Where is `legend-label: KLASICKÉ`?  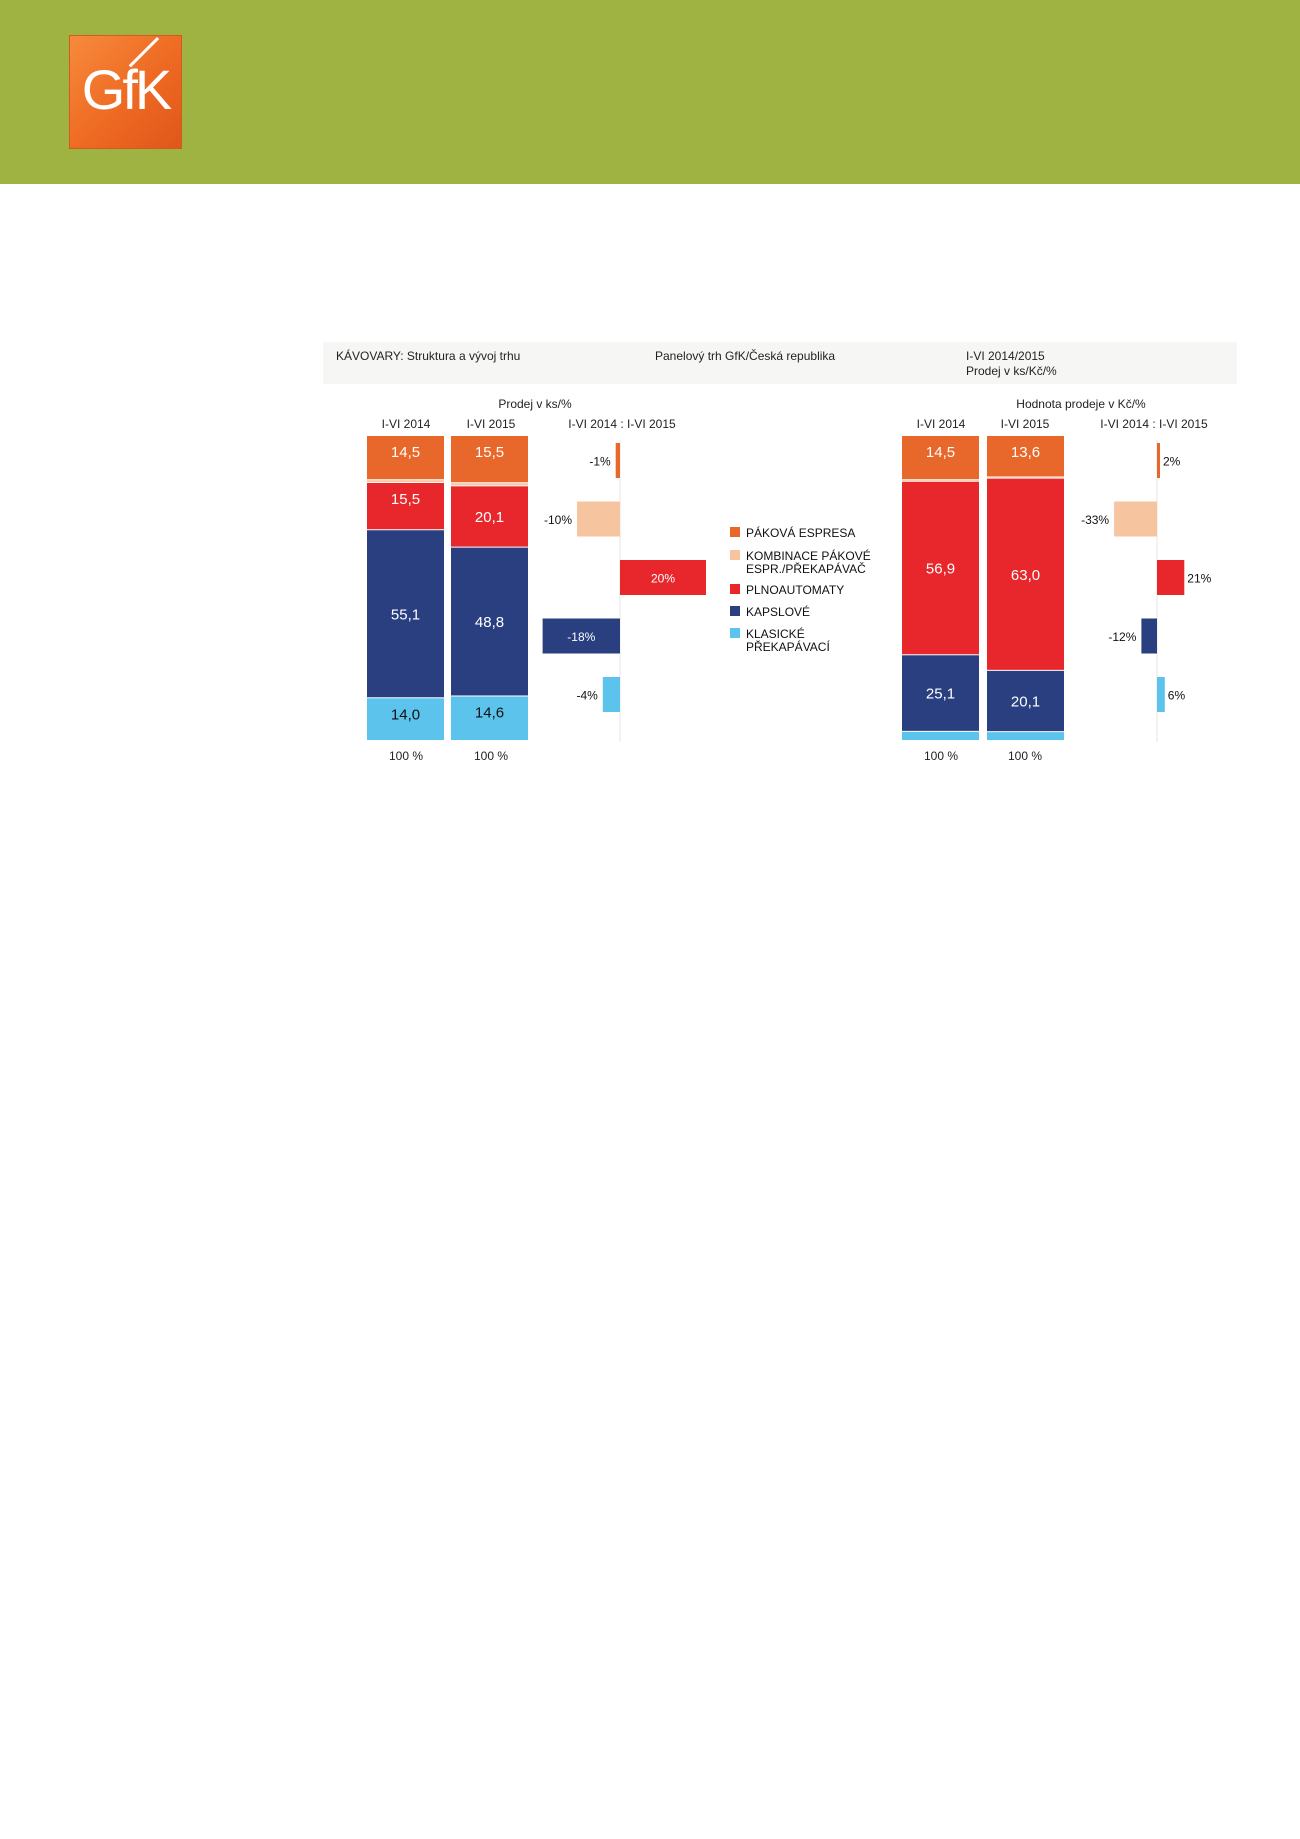 legend-label: KLASICKÉ is located at coordinates (775, 633).